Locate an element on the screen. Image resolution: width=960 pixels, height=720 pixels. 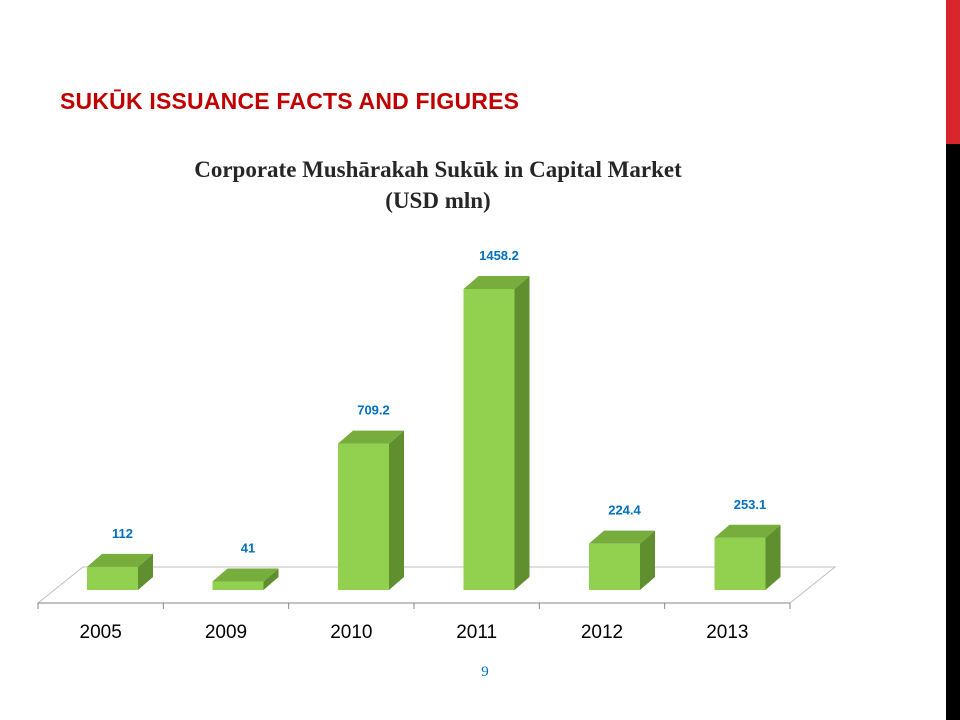
bar-2012 is located at coordinates (622, 560).